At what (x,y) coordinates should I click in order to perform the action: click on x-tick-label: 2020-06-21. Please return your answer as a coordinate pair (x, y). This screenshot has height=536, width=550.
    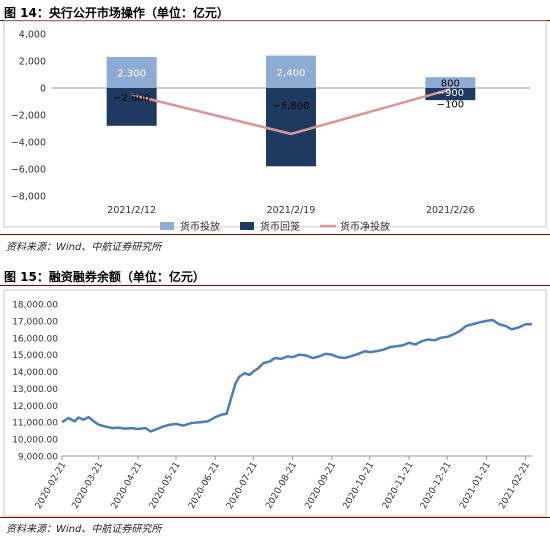
    Looking at the image, I should click on (204, 486).